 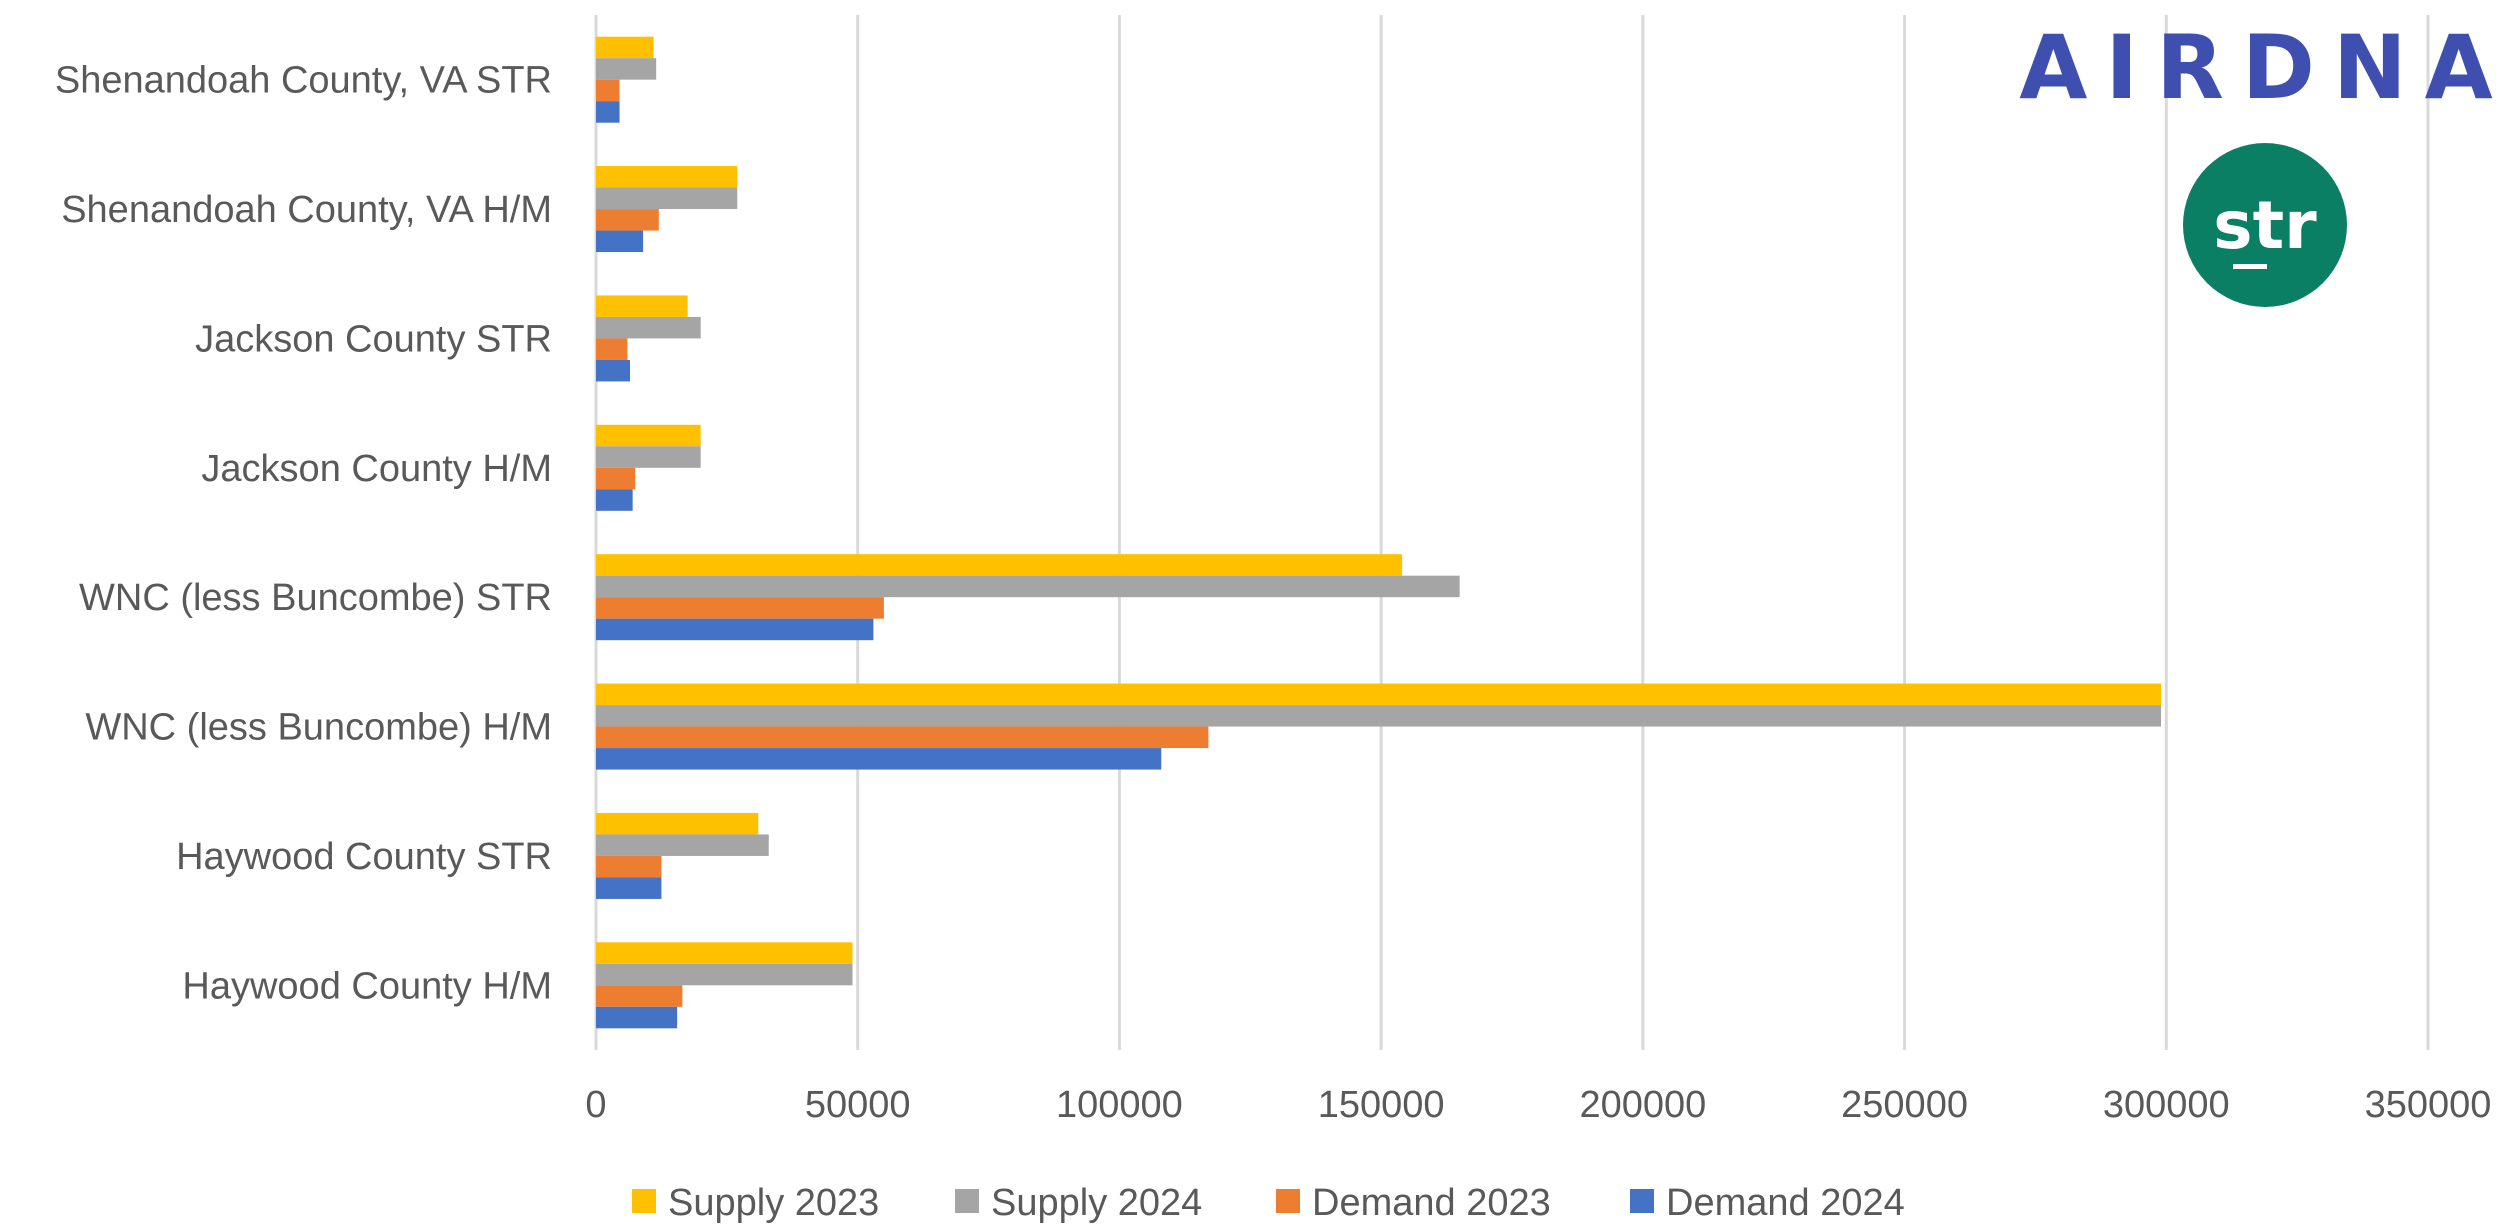 What do you see at coordinates (373, 339) in the screenshot?
I see `category-label-2: Jackson County STR` at bounding box center [373, 339].